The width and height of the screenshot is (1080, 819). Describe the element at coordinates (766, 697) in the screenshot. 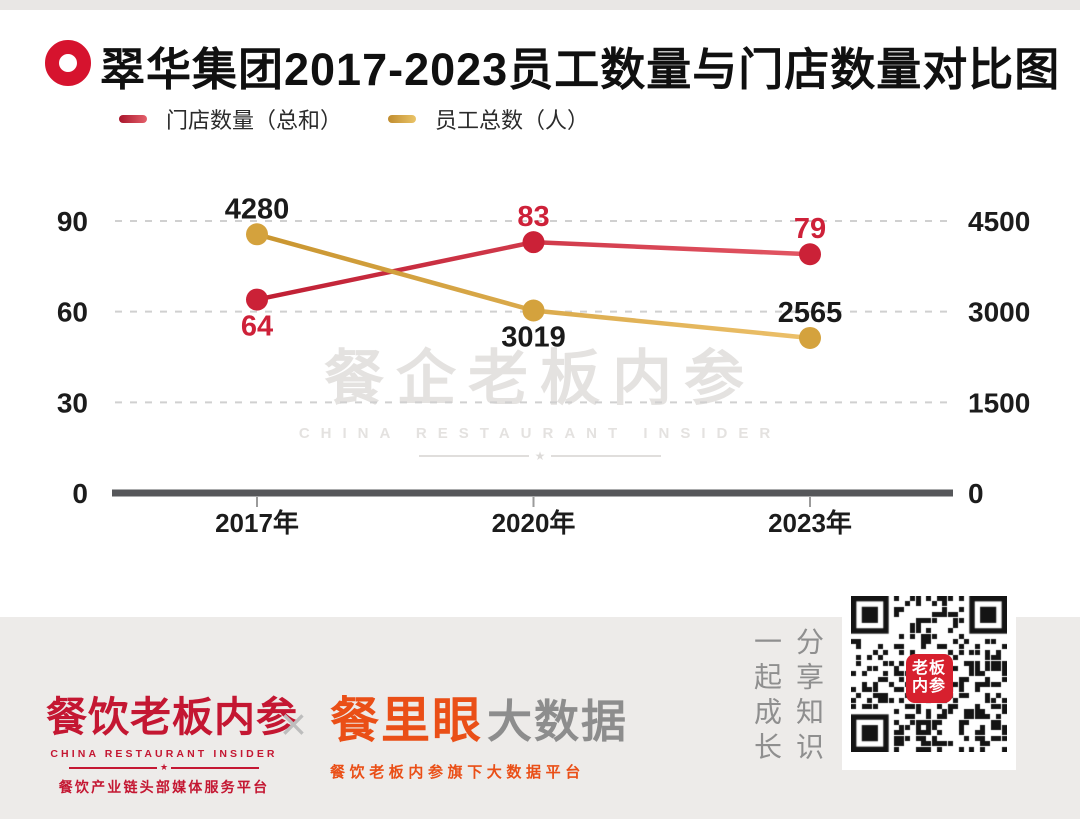

I see `slogan-grow-together: 一起成长` at that location.